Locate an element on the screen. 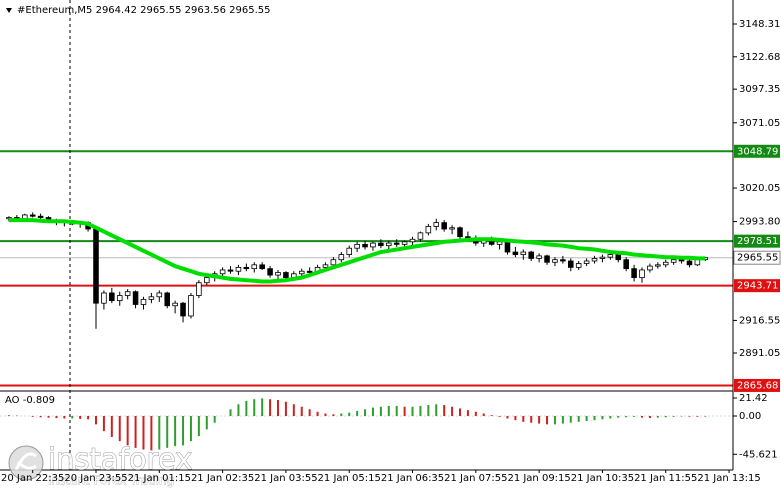 The width and height of the screenshot is (781, 489). watermark: instaforex Instant Forex Trading is located at coordinates (100, 465).